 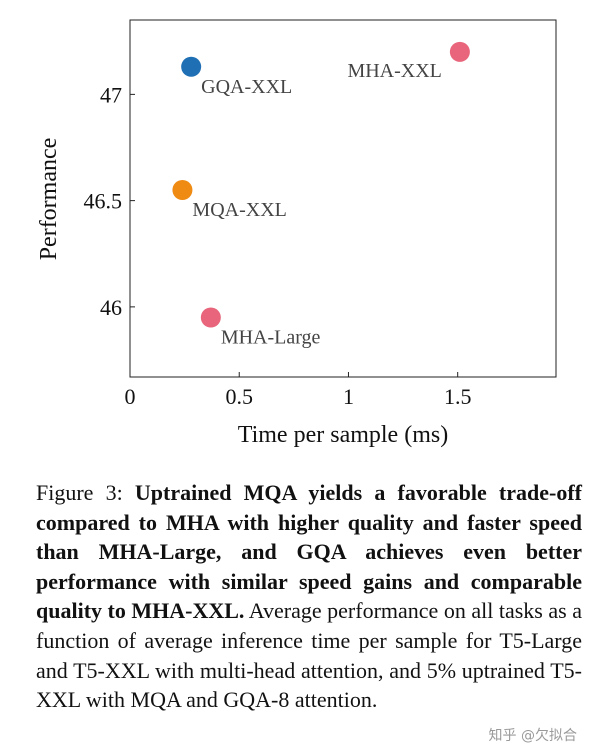 What do you see at coordinates (458, 396) in the screenshot?
I see `x-tick-label: 1.5` at bounding box center [458, 396].